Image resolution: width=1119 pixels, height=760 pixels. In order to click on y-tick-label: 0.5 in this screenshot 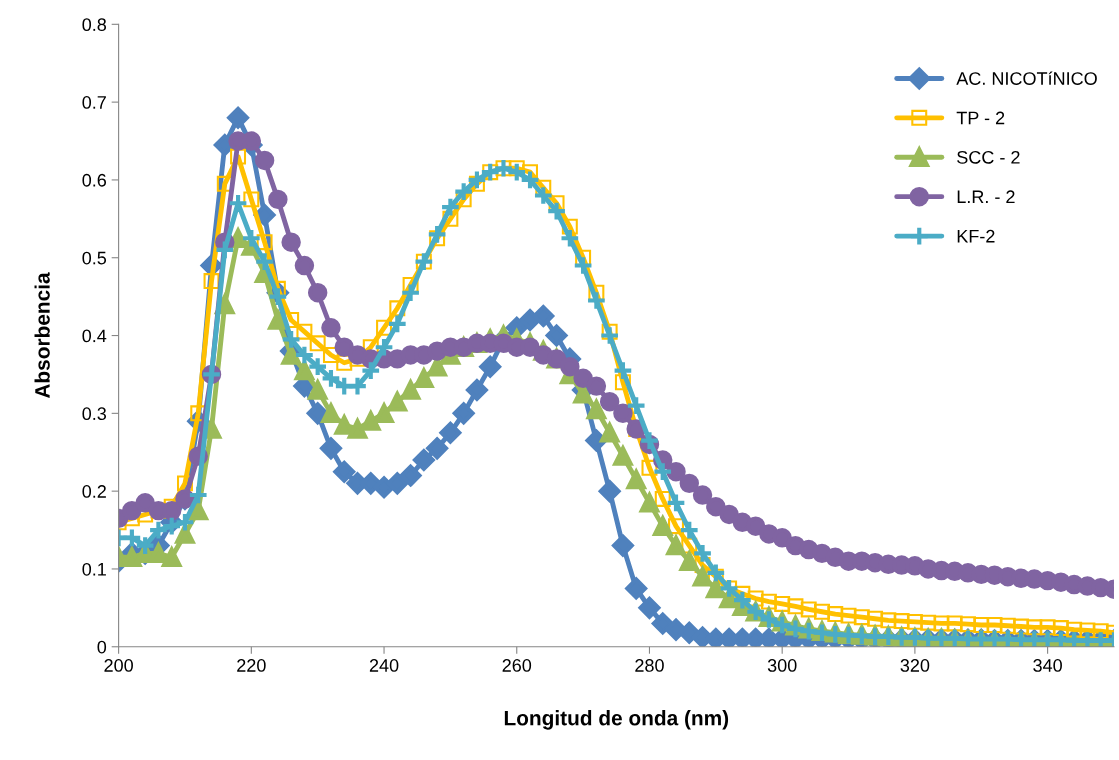, I will do `click(94, 258)`.